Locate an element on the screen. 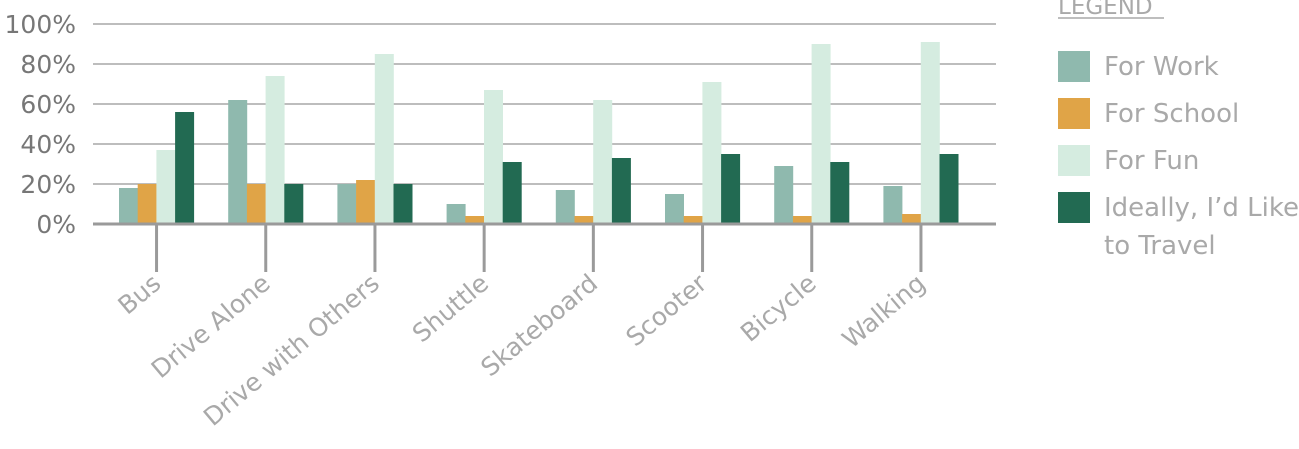 The image size is (1299, 449). y-axis-ticks: 0% 20% 40% 60% 80% 100% is located at coordinates (40, 124).